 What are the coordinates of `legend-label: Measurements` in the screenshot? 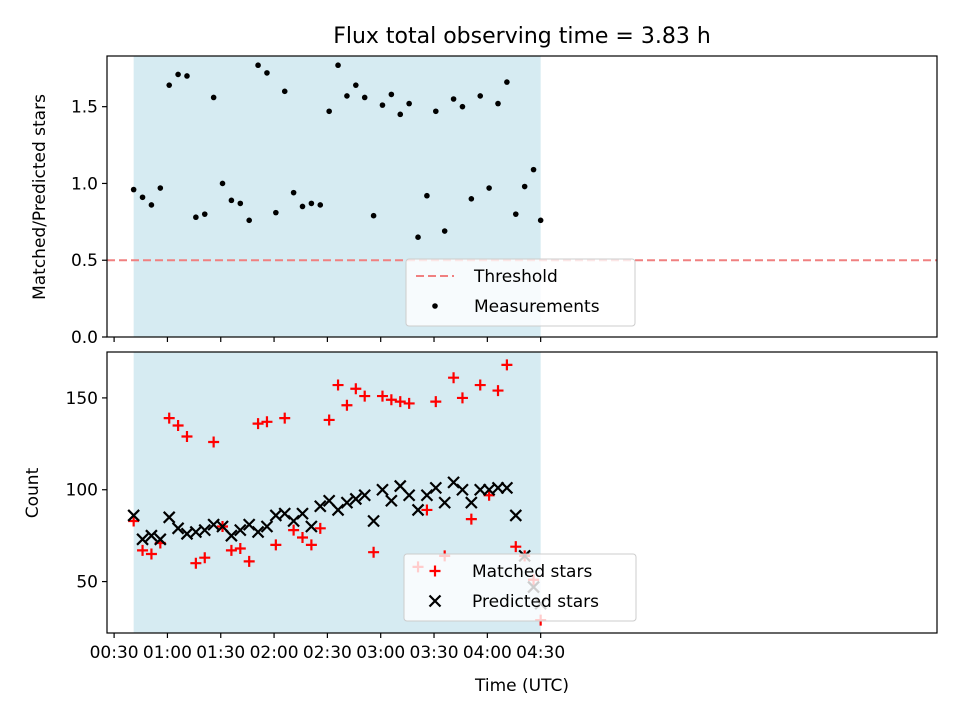 It's located at (537, 307).